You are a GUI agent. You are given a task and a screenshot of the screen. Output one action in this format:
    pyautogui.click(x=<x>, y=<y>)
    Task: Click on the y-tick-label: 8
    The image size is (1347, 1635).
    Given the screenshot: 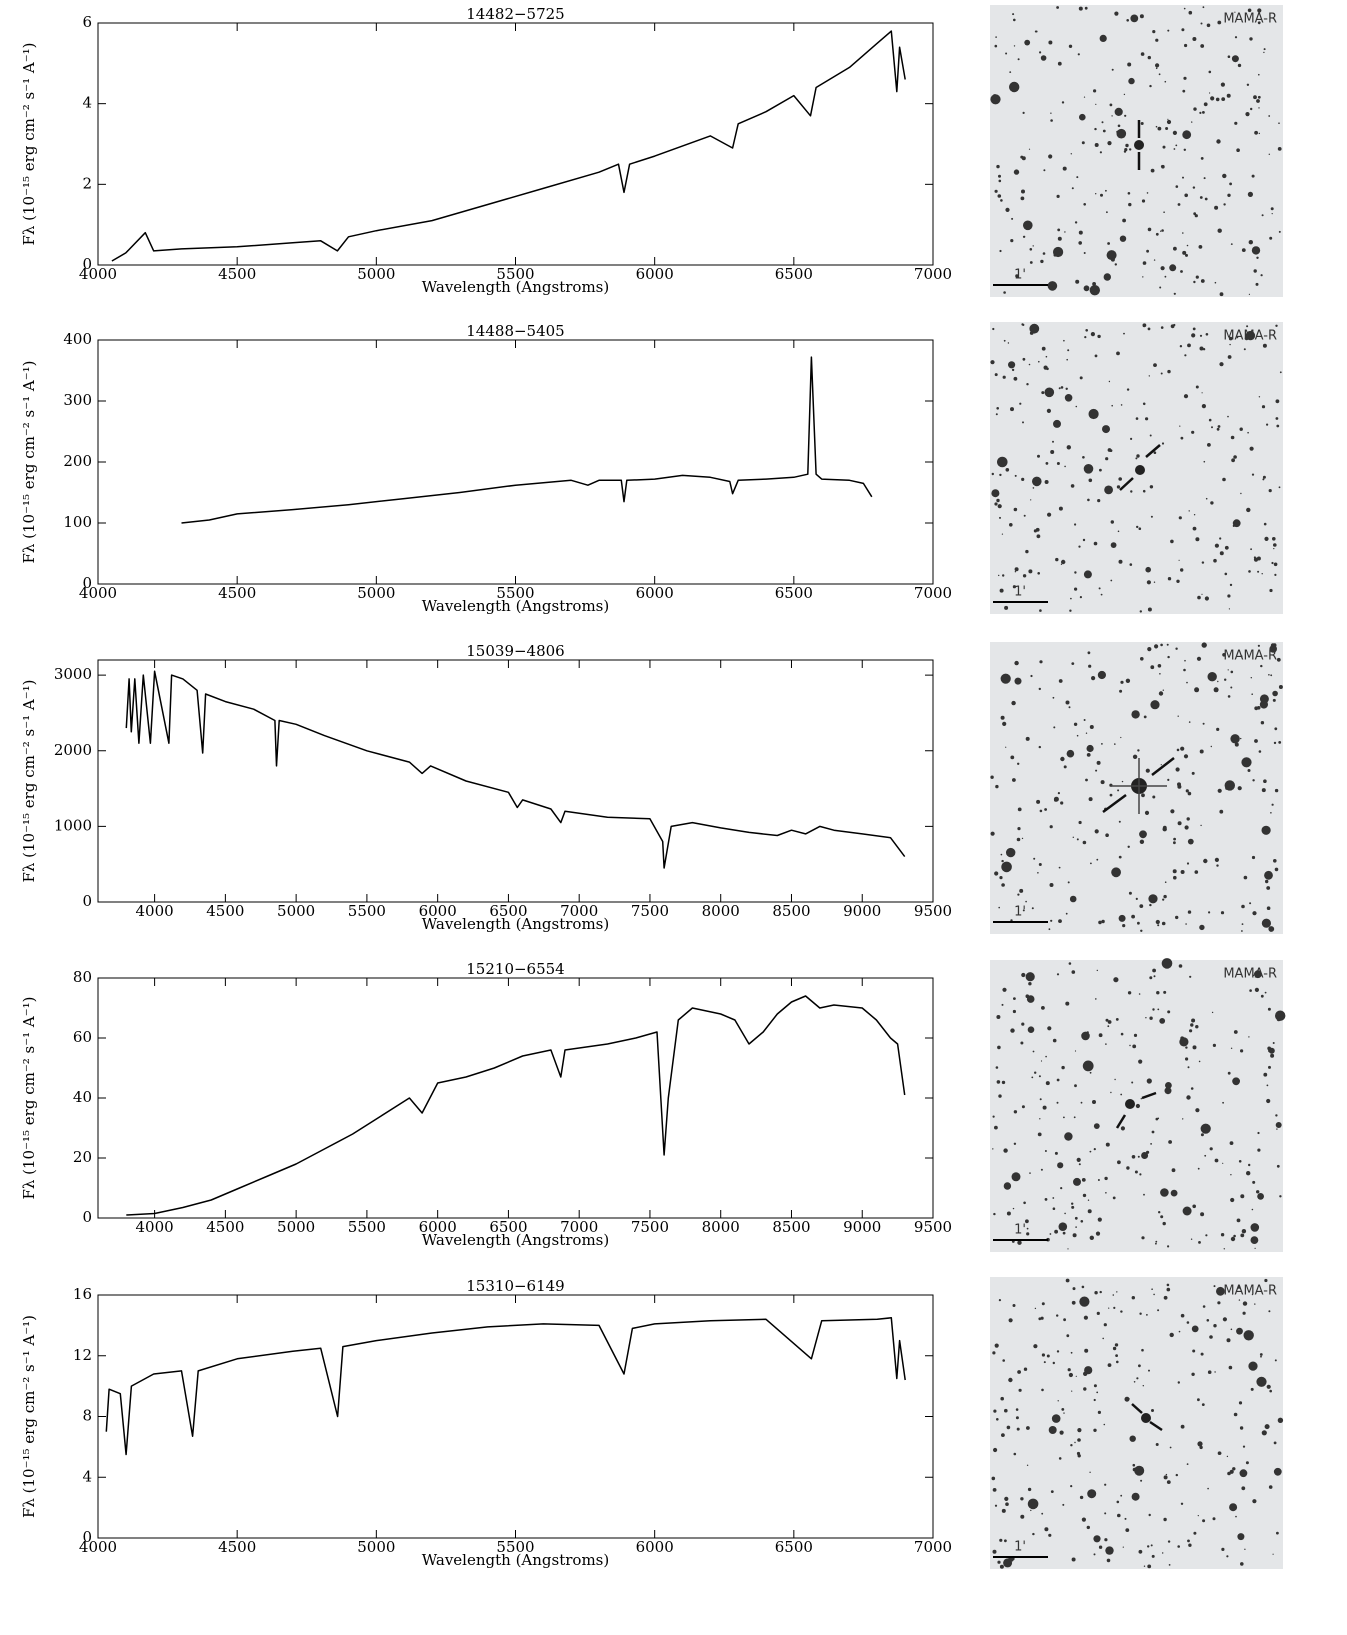 What is the action you would take?
    pyautogui.click(x=87, y=1416)
    